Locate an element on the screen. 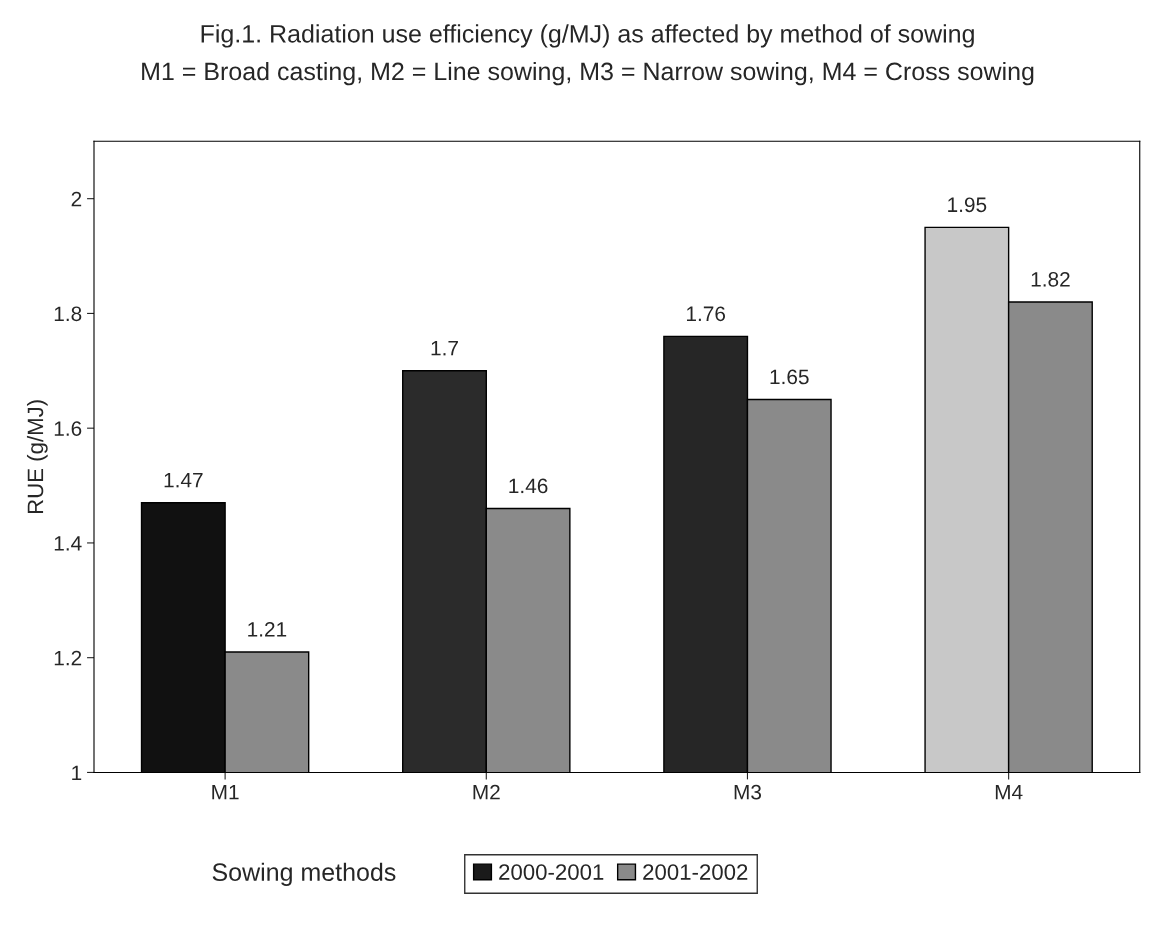  legend-label: 2001-2002 is located at coordinates (695, 872).